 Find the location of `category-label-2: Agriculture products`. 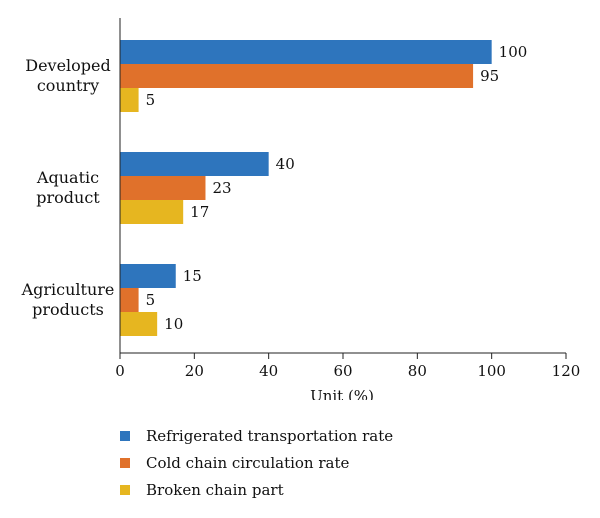

category-label-2: Agriculture products is located at coordinates (68, 299).